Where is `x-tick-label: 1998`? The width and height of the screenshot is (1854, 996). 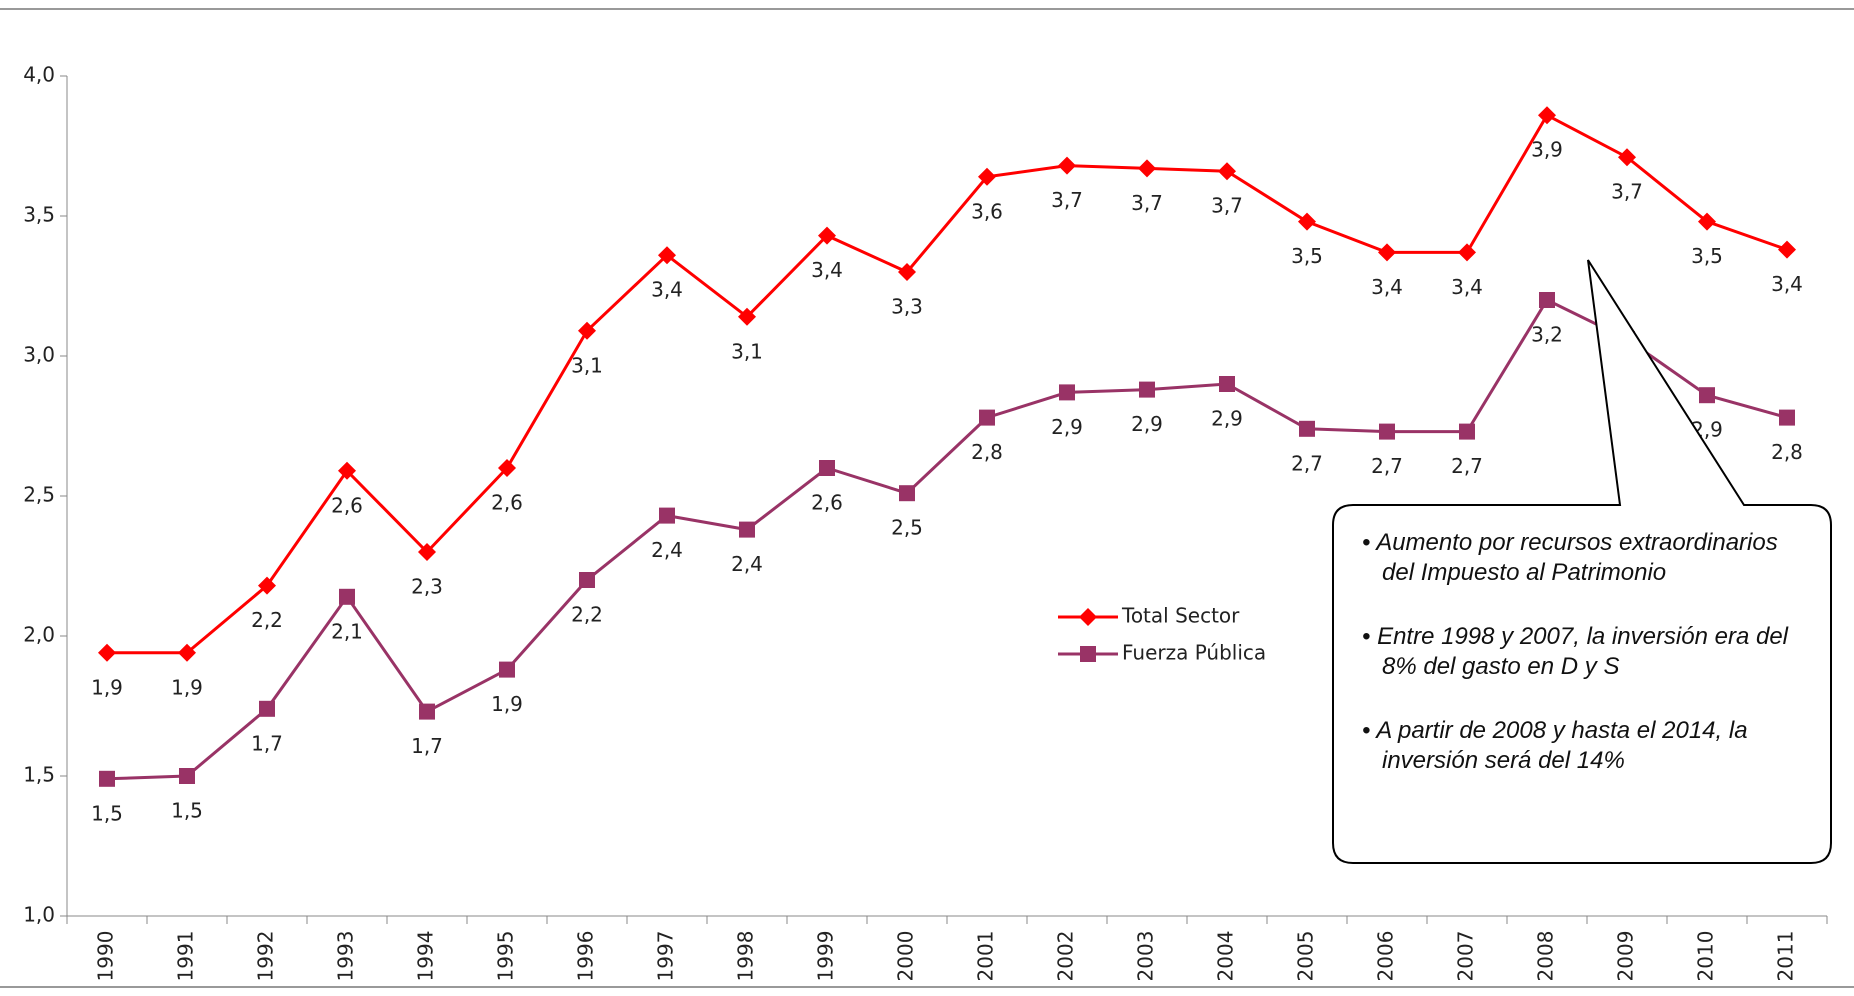
x-tick-label: 1998 is located at coordinates (746, 956).